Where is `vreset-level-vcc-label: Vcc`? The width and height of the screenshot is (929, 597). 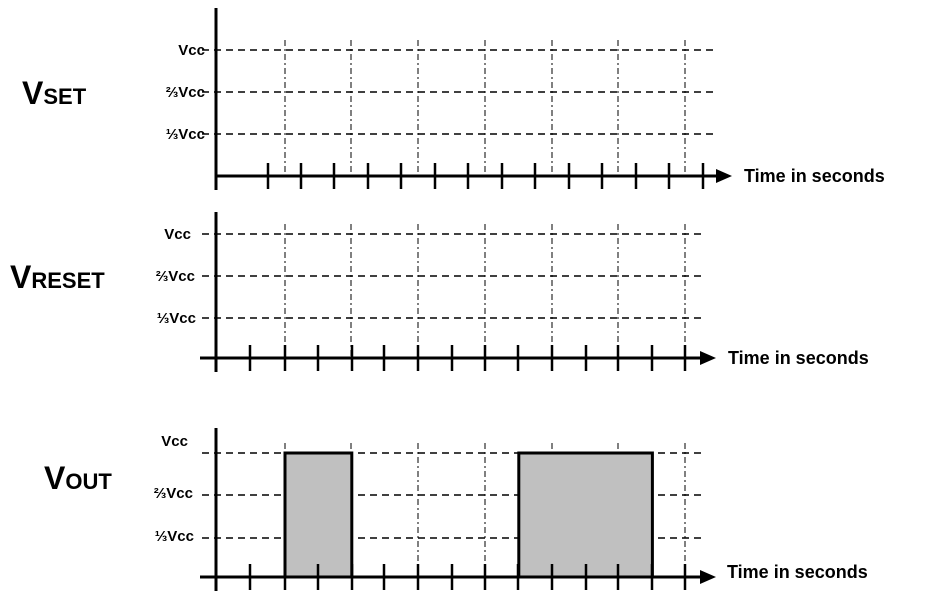 vreset-level-vcc-label: Vcc is located at coordinates (177, 234).